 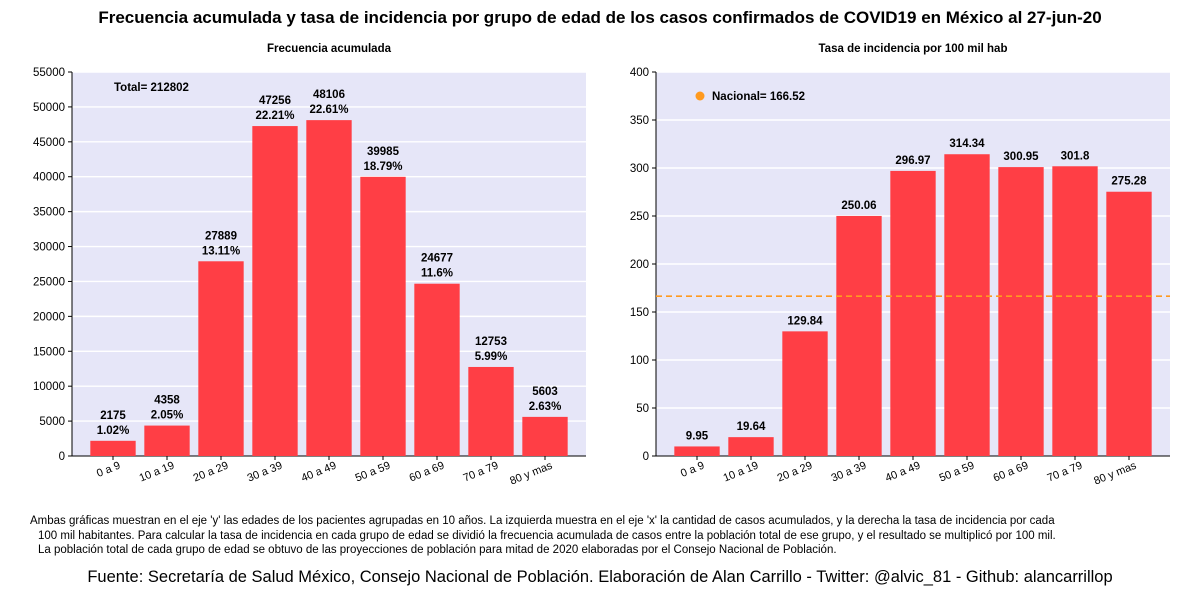 What do you see at coordinates (49, 73) in the screenshot?
I see `y-tick-label: 55000` at bounding box center [49, 73].